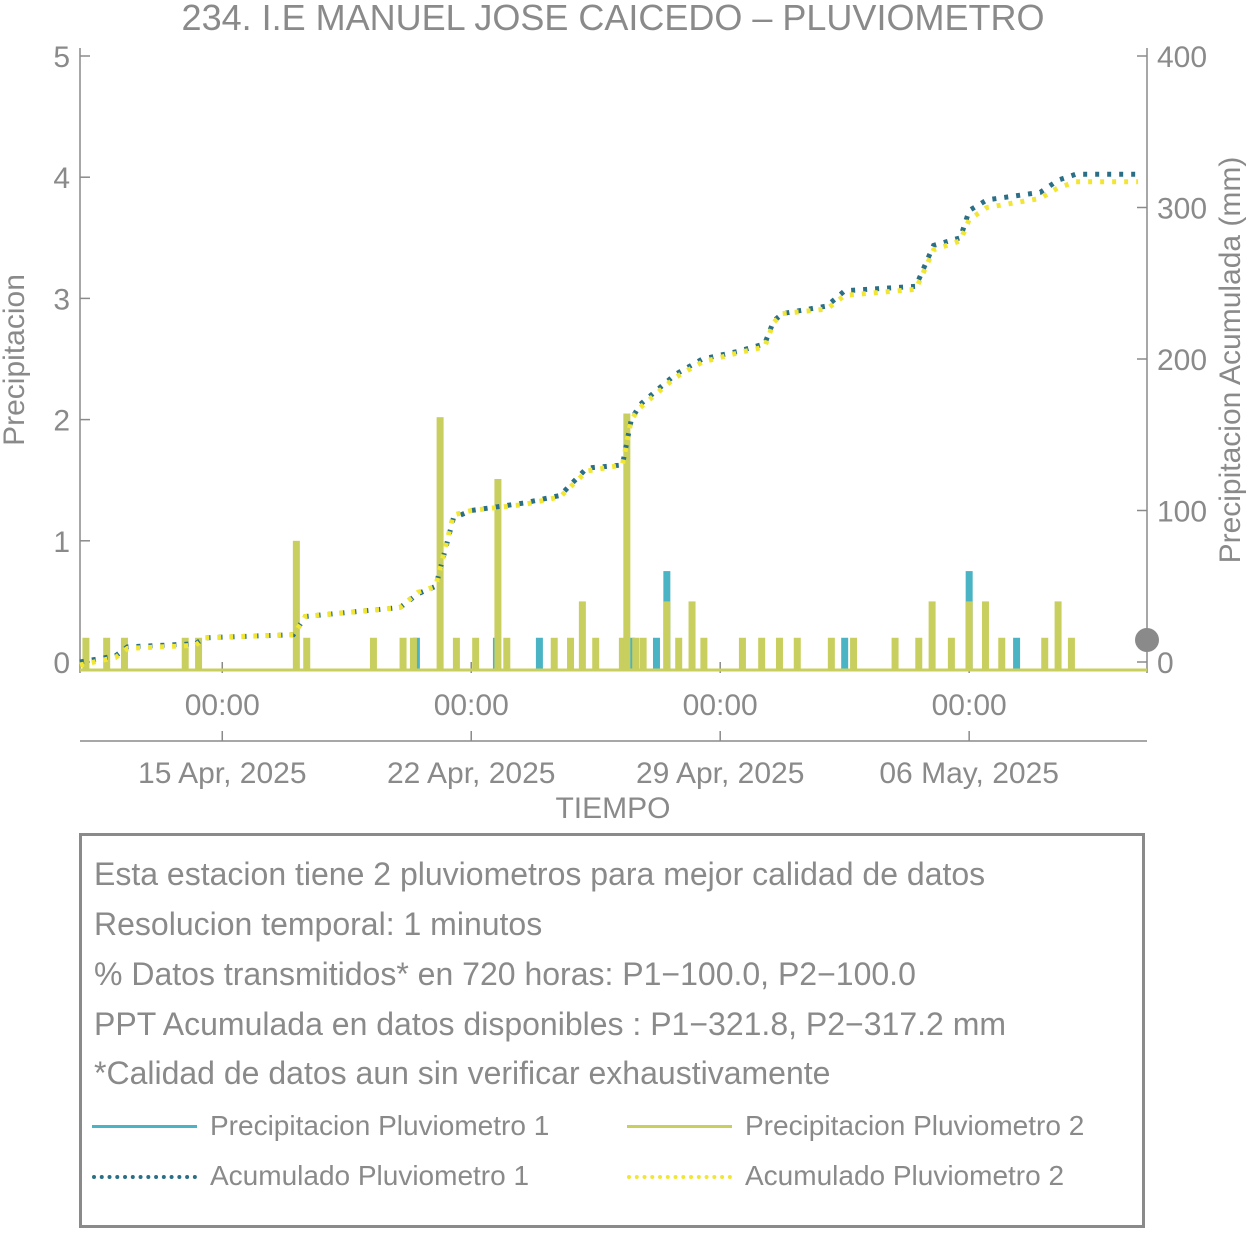 The width and height of the screenshot is (1250, 1236). Describe the element at coordinates (144, 1126) in the screenshot. I see `legend-swatch-p1` at that location.